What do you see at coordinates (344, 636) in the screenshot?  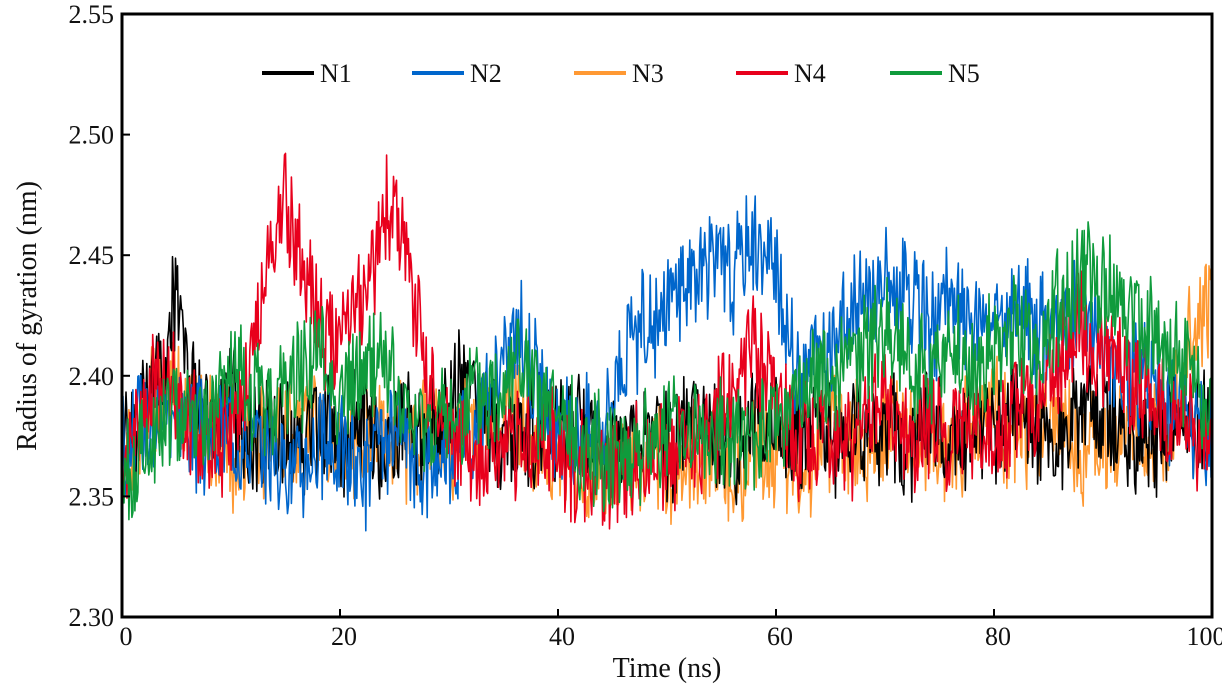 I see `x-tick-label-20: 20` at bounding box center [344, 636].